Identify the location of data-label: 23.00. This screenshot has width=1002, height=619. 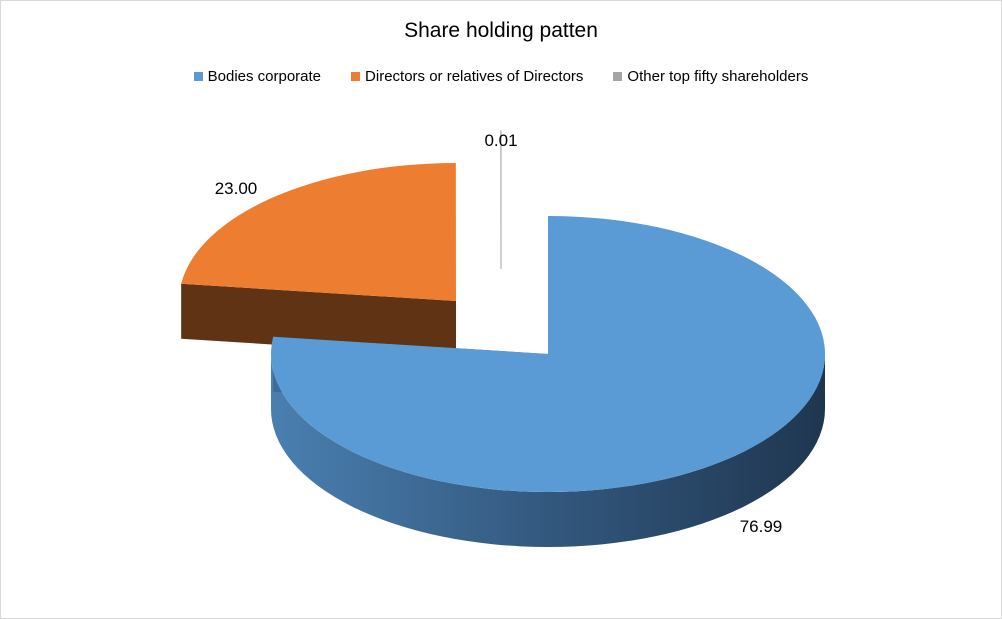
(236, 188).